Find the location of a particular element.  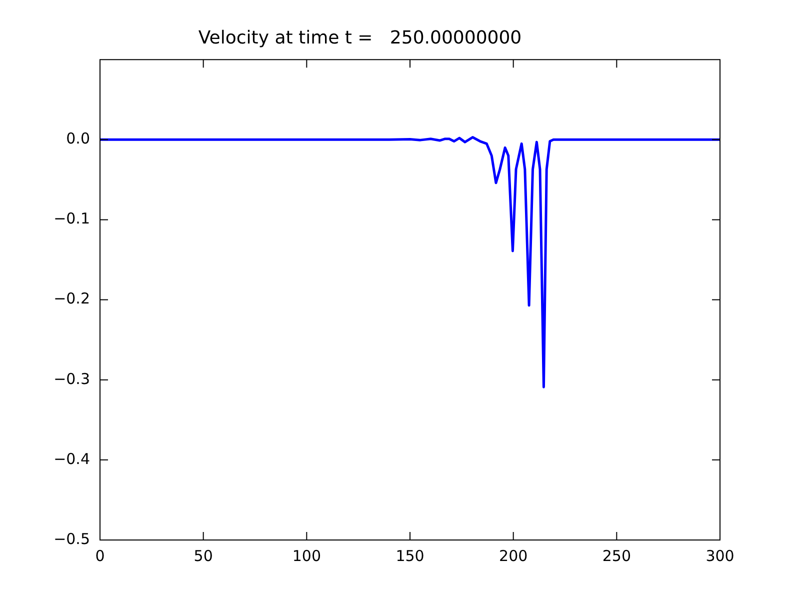

x-tick-label: 0 is located at coordinates (100, 555).